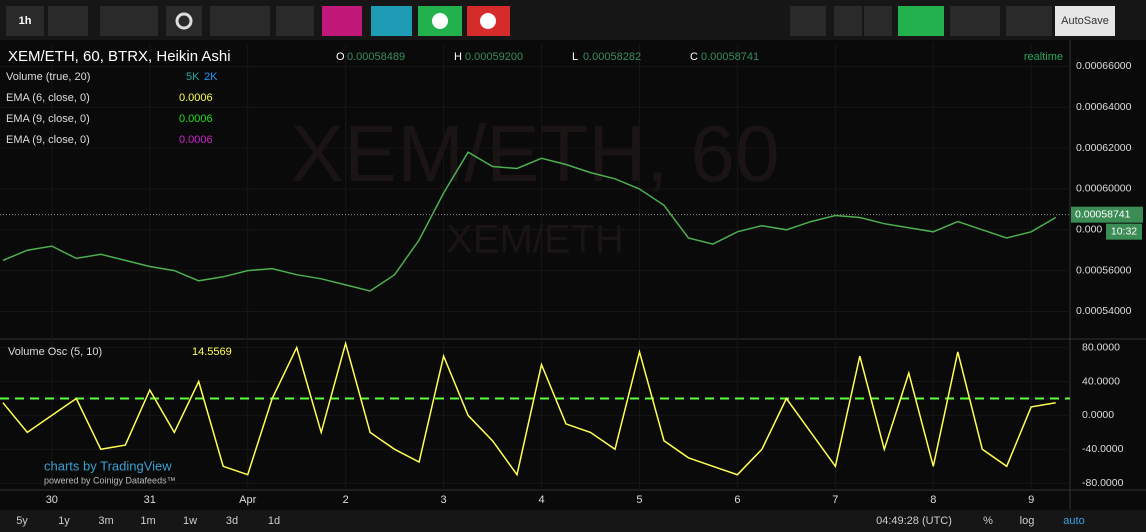 The image size is (1146, 532). I want to click on last-price-tag, so click(1107, 214).